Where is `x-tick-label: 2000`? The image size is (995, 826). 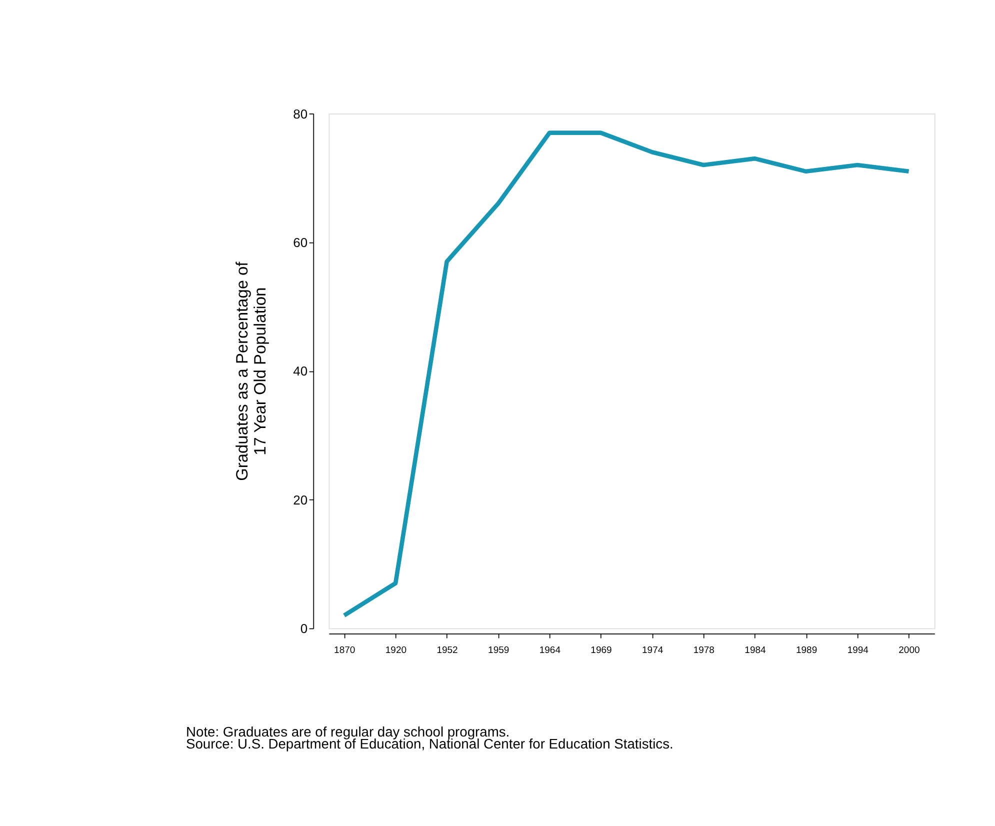
x-tick-label: 2000 is located at coordinates (909, 650).